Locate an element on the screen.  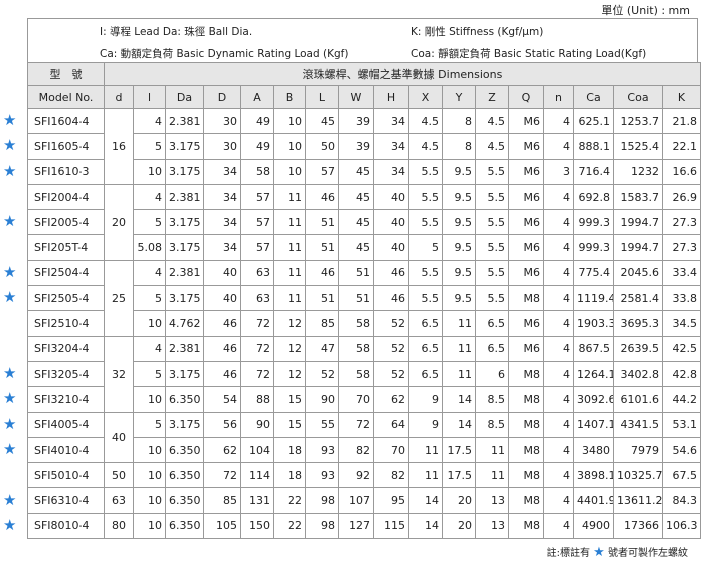
note-text: 號者可製作左螺紋 is located at coordinates (648, 553).